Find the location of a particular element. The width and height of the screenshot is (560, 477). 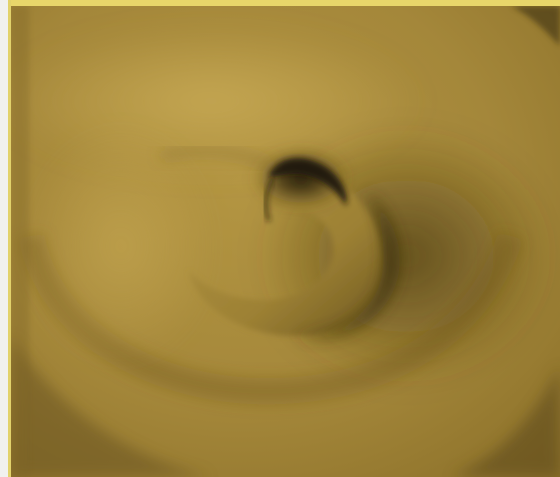

corner-shadow-bottom-left is located at coordinates (111, 406).